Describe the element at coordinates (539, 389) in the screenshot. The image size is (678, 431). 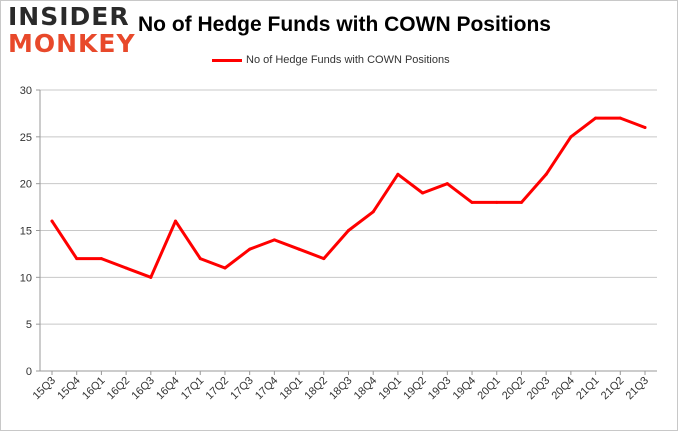
I see `x-axis-tick-label: 20Q3` at that location.